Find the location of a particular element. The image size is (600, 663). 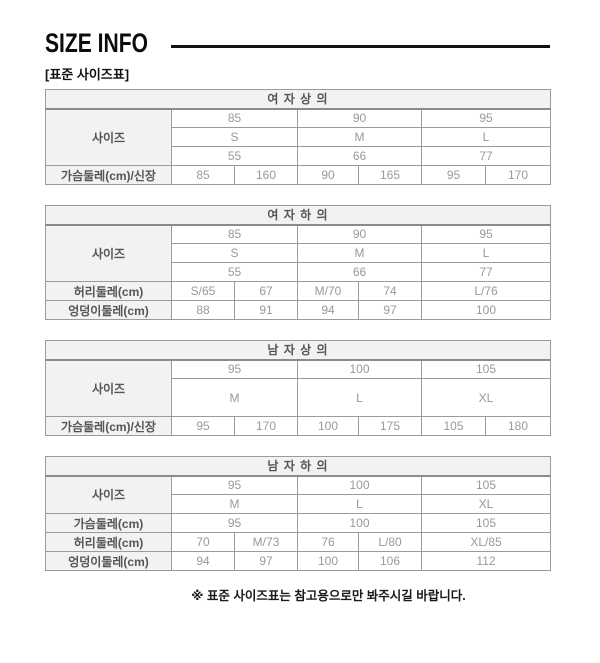

data-cell: 106 is located at coordinates (390, 561).